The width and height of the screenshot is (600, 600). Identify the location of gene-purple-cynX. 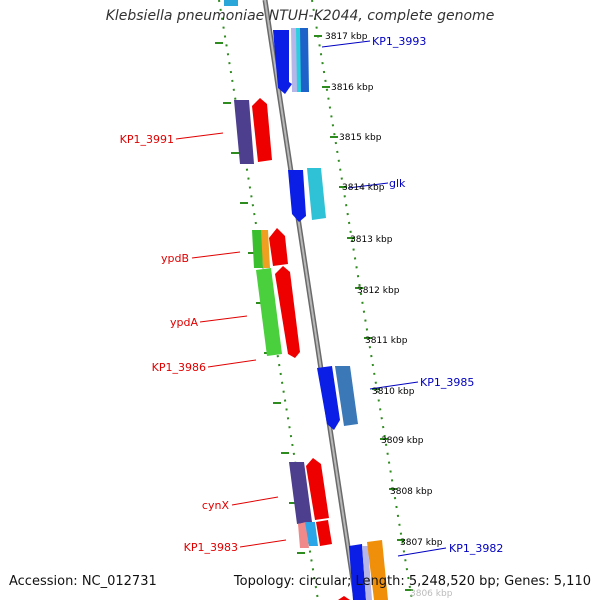
(300, 493).